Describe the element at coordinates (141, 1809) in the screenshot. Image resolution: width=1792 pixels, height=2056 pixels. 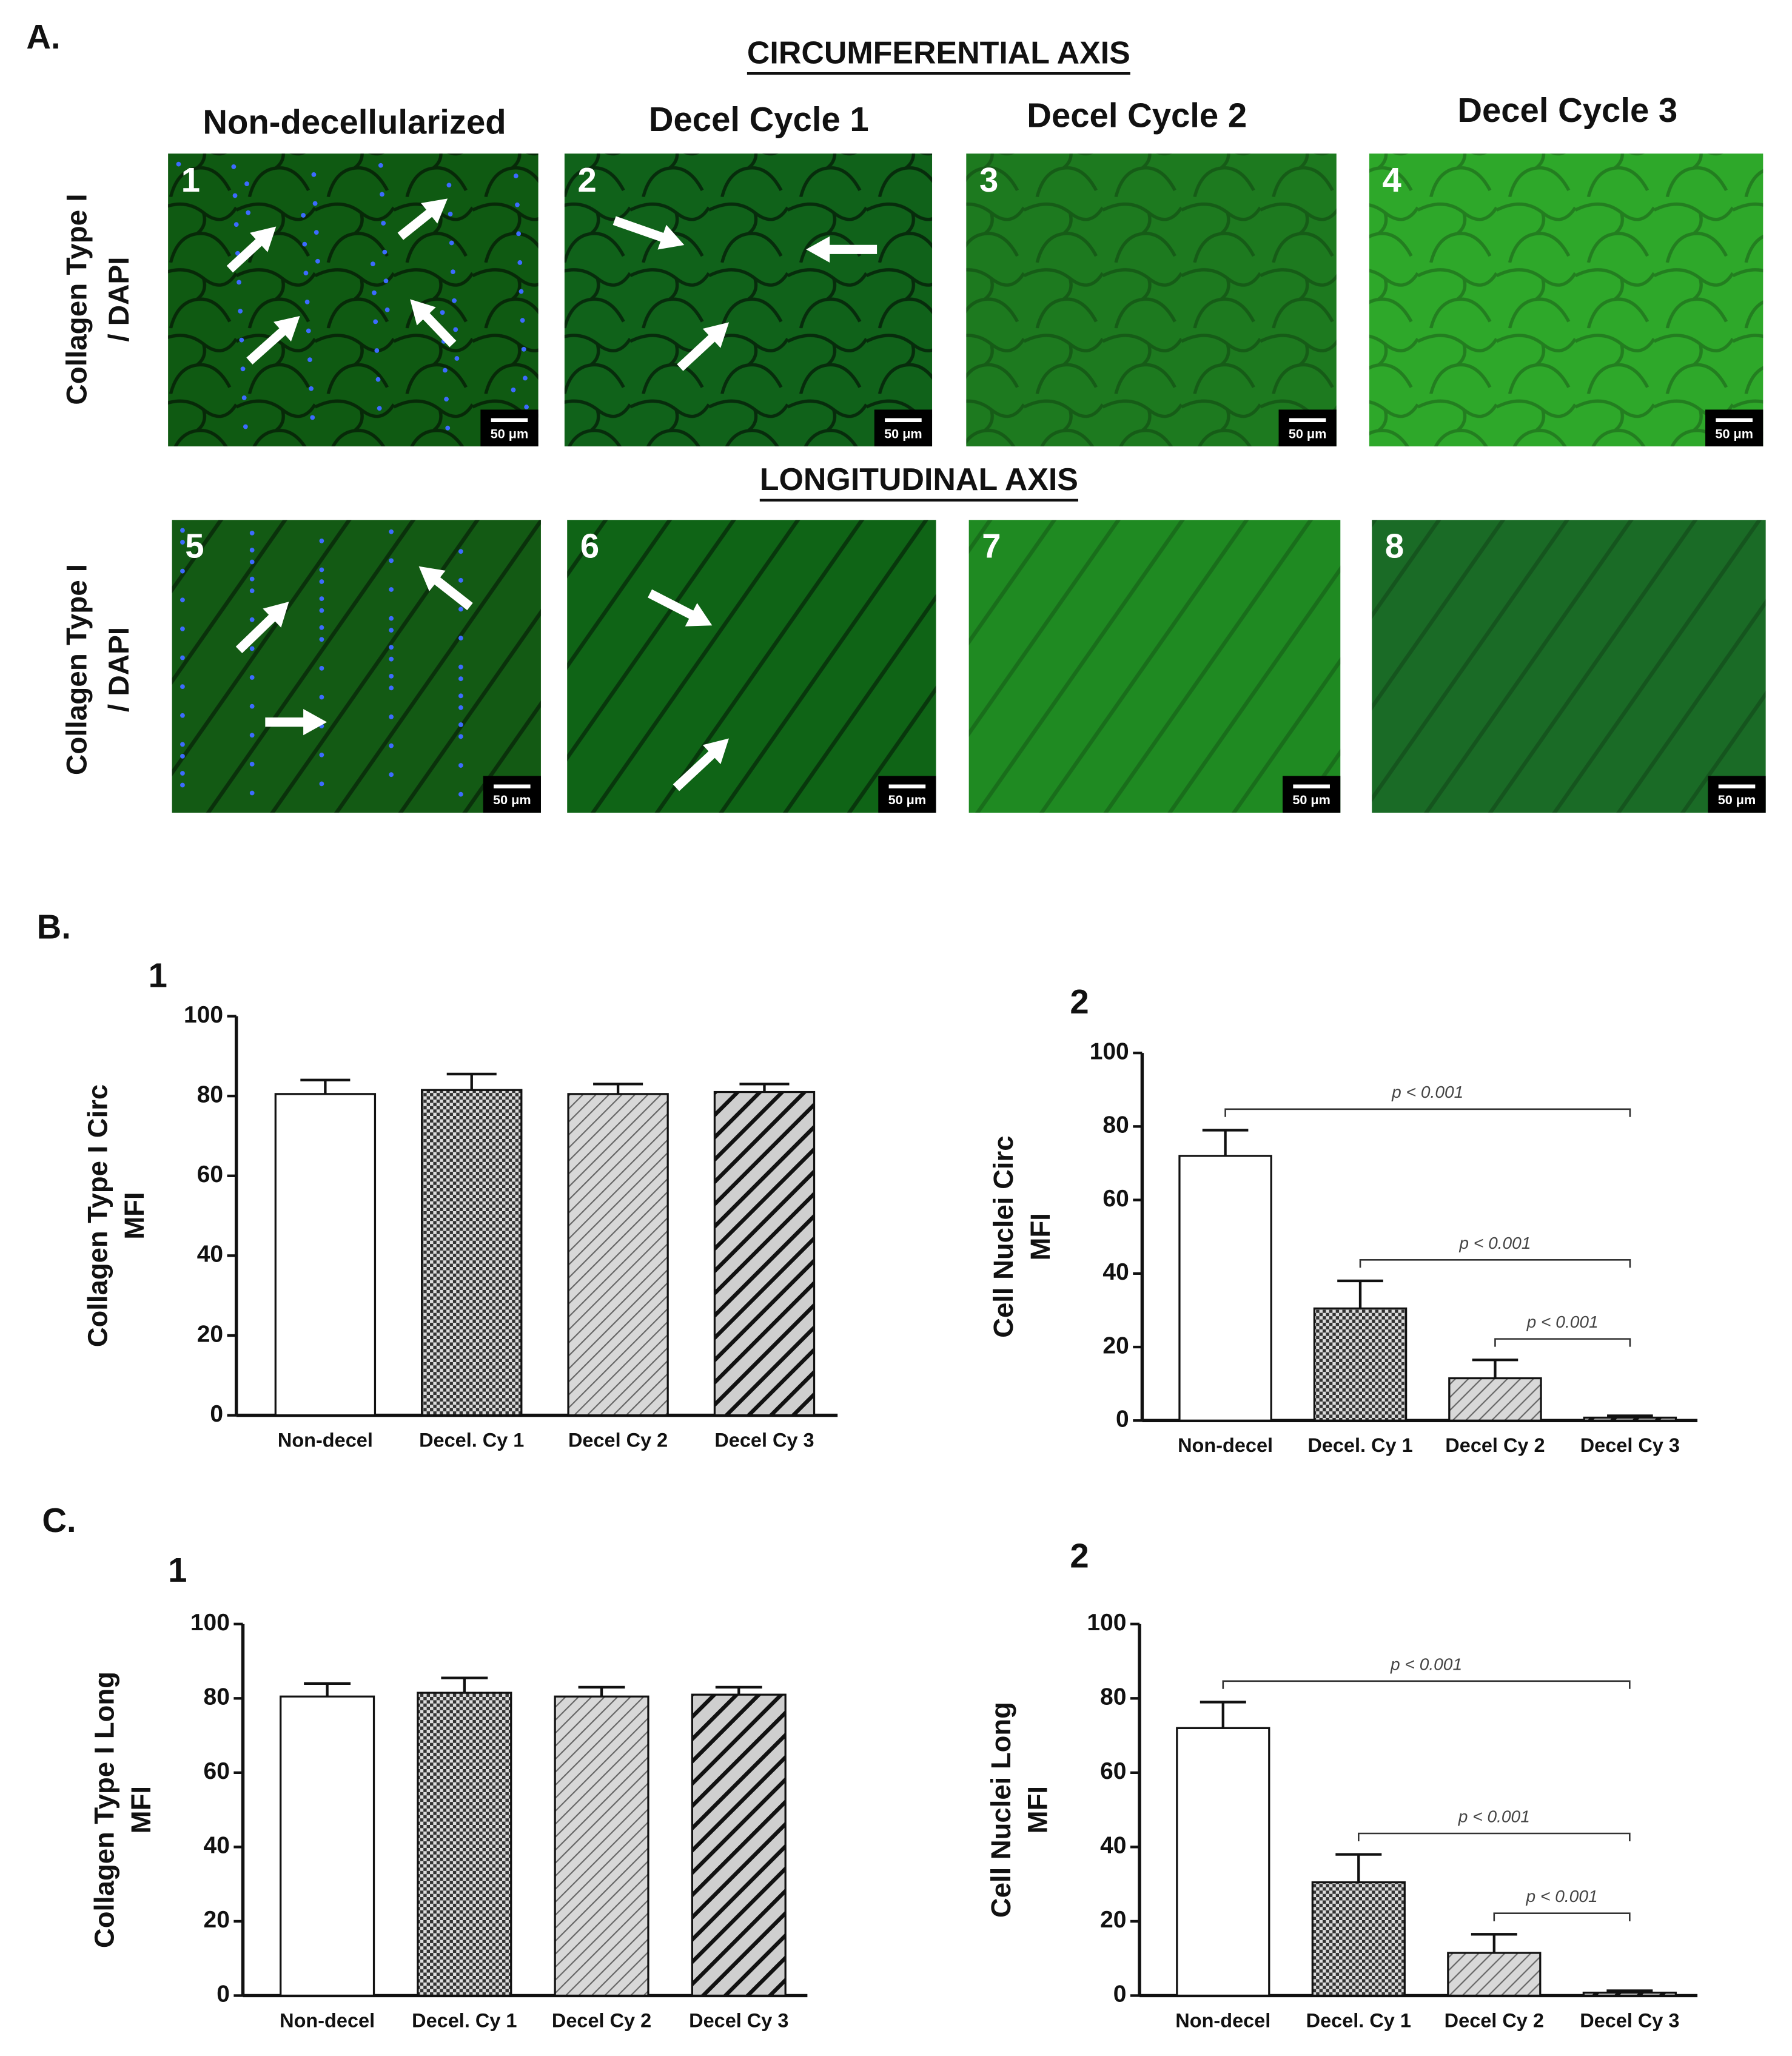
I see `y-axis-label: MFI` at that location.